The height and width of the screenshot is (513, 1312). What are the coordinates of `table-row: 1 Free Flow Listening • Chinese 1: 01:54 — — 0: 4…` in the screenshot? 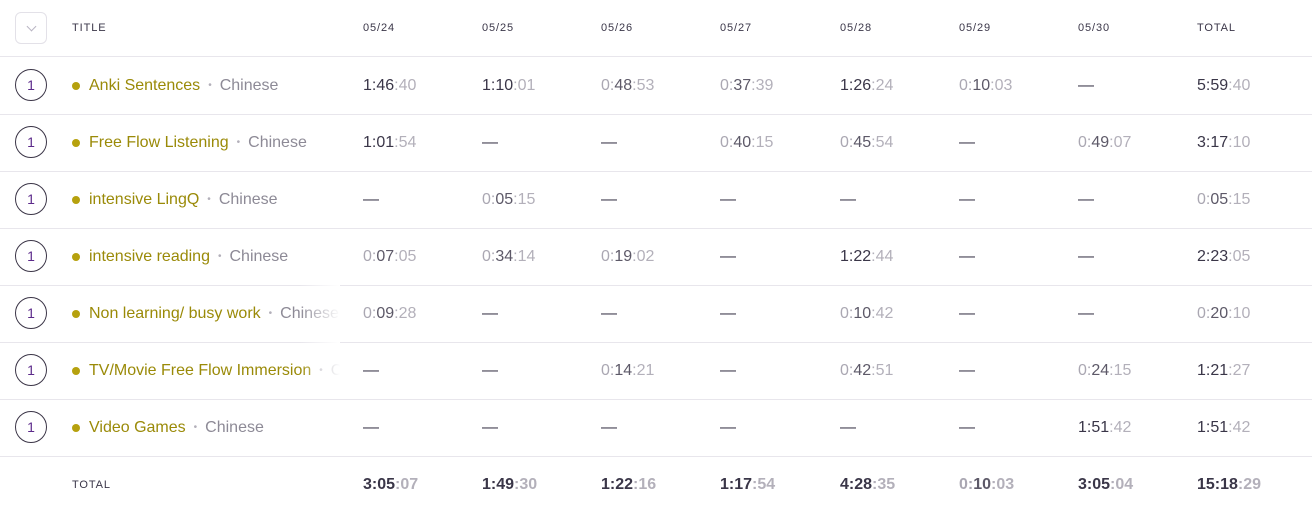 It's located at (656, 143).